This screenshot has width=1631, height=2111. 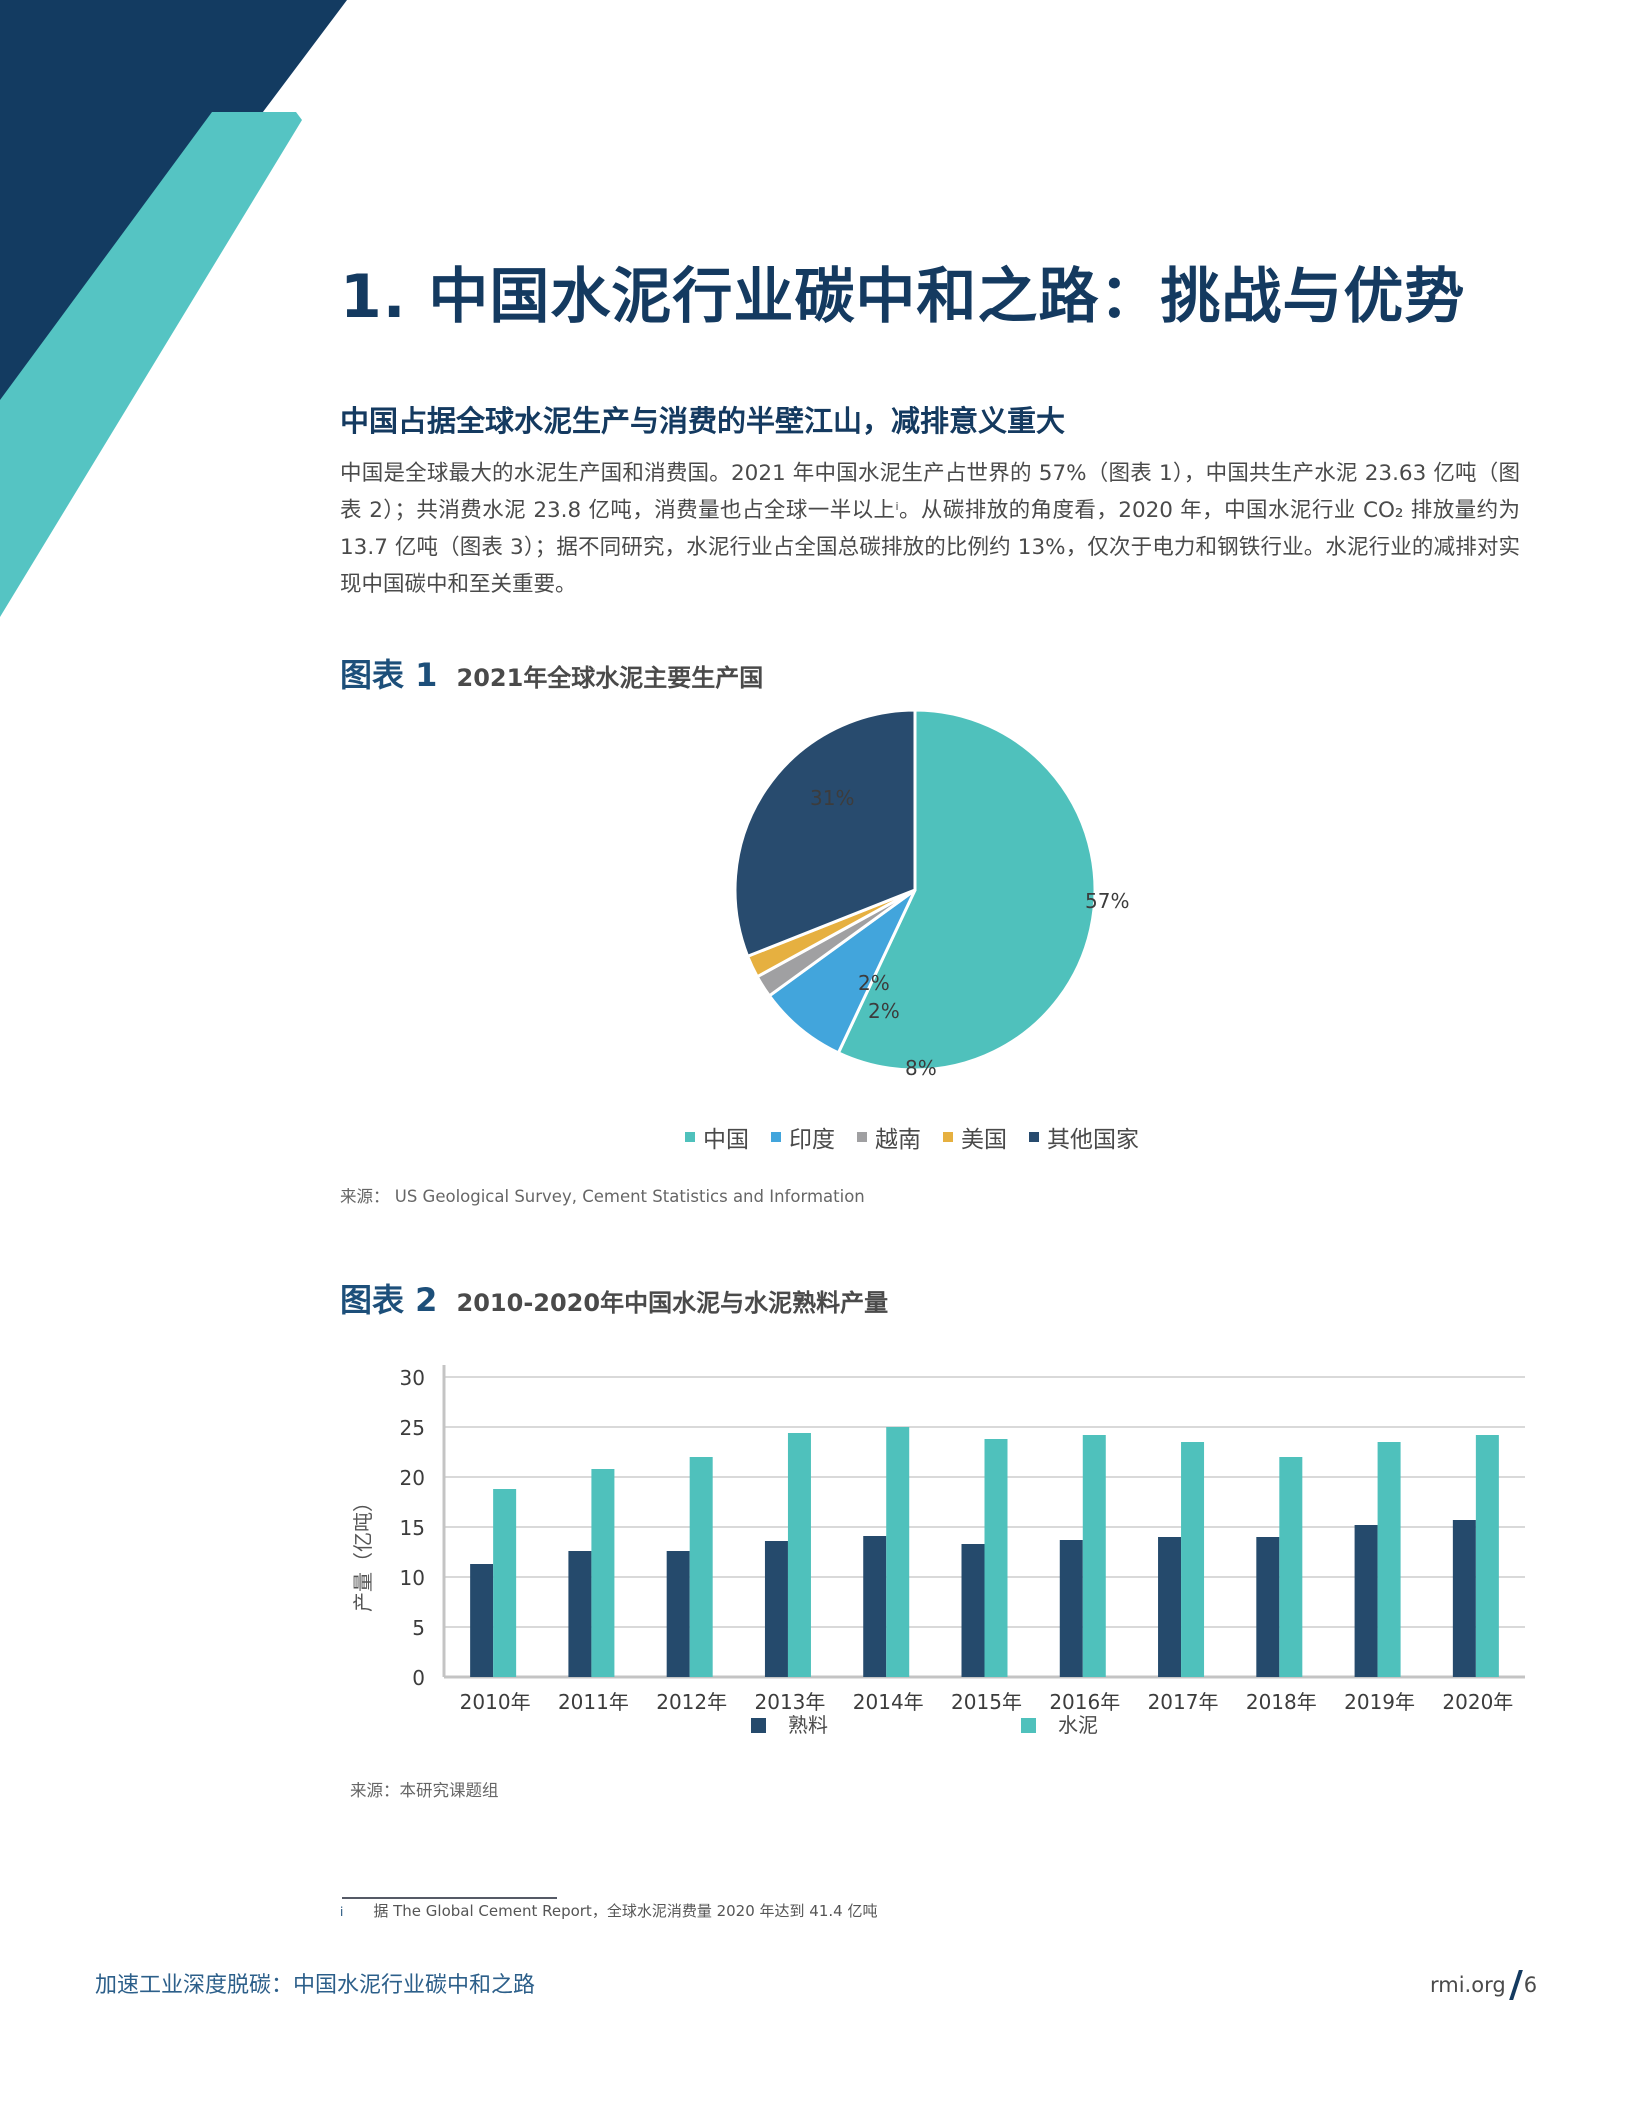 What do you see at coordinates (1281, 1702) in the screenshot?
I see `x-tick-label: 2018年` at bounding box center [1281, 1702].